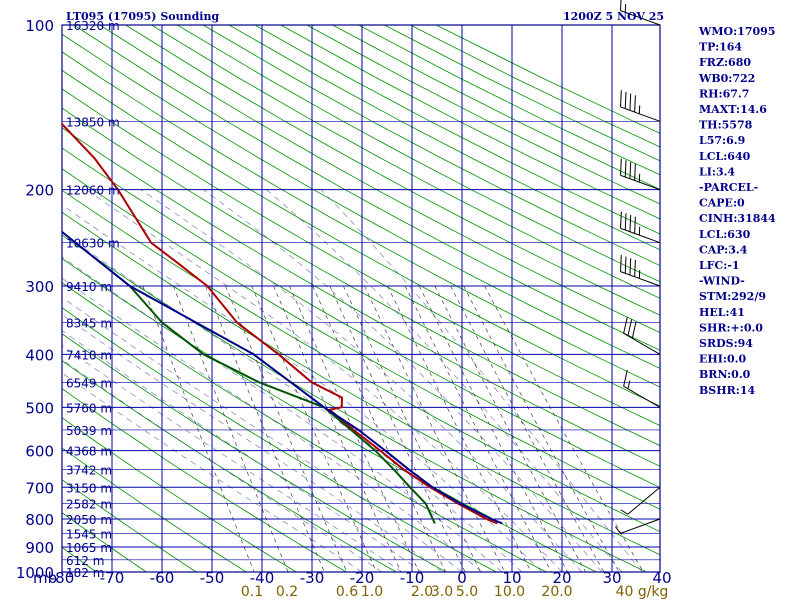 The height and width of the screenshot is (600, 800). I want to click on stat-line: LFC:-1, so click(719, 265).